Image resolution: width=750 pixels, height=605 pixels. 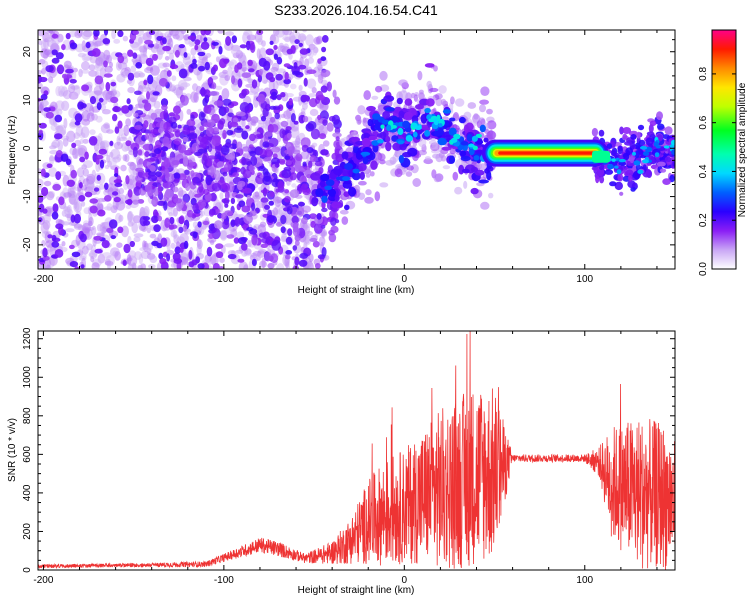 I want to click on snr-ytick-label: 1000, so click(x=27, y=377).